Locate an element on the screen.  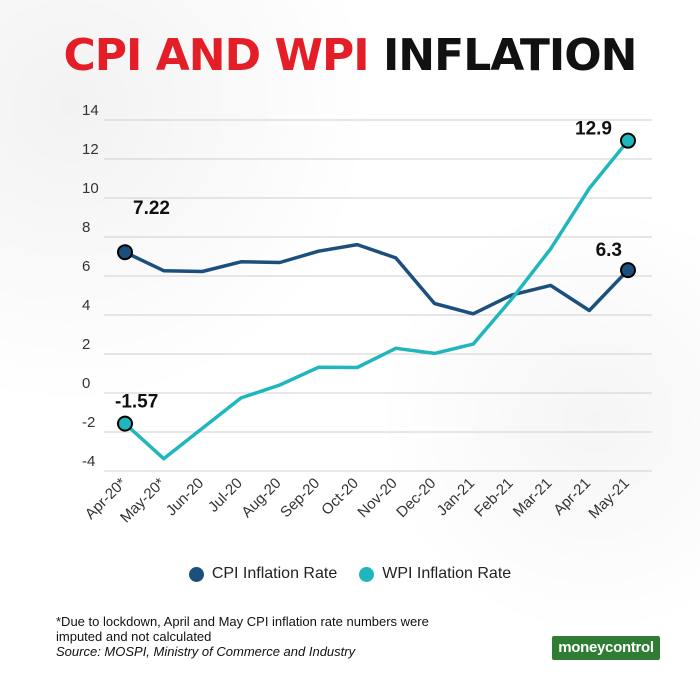
y-tick-label-0: 14 is located at coordinates (90, 110).